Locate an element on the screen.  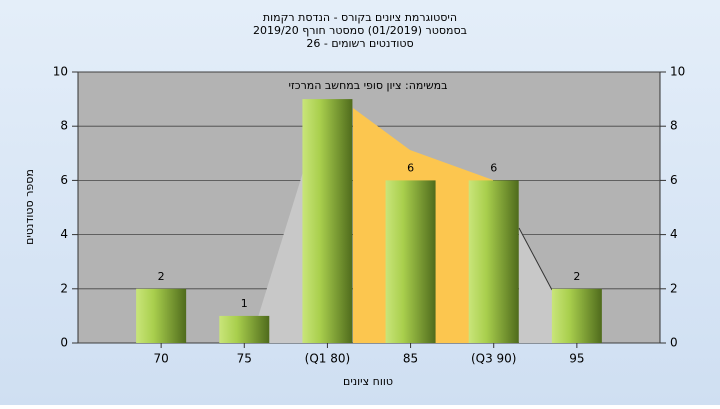
x-tick-label: (Q3 90) is located at coordinates (494, 359).